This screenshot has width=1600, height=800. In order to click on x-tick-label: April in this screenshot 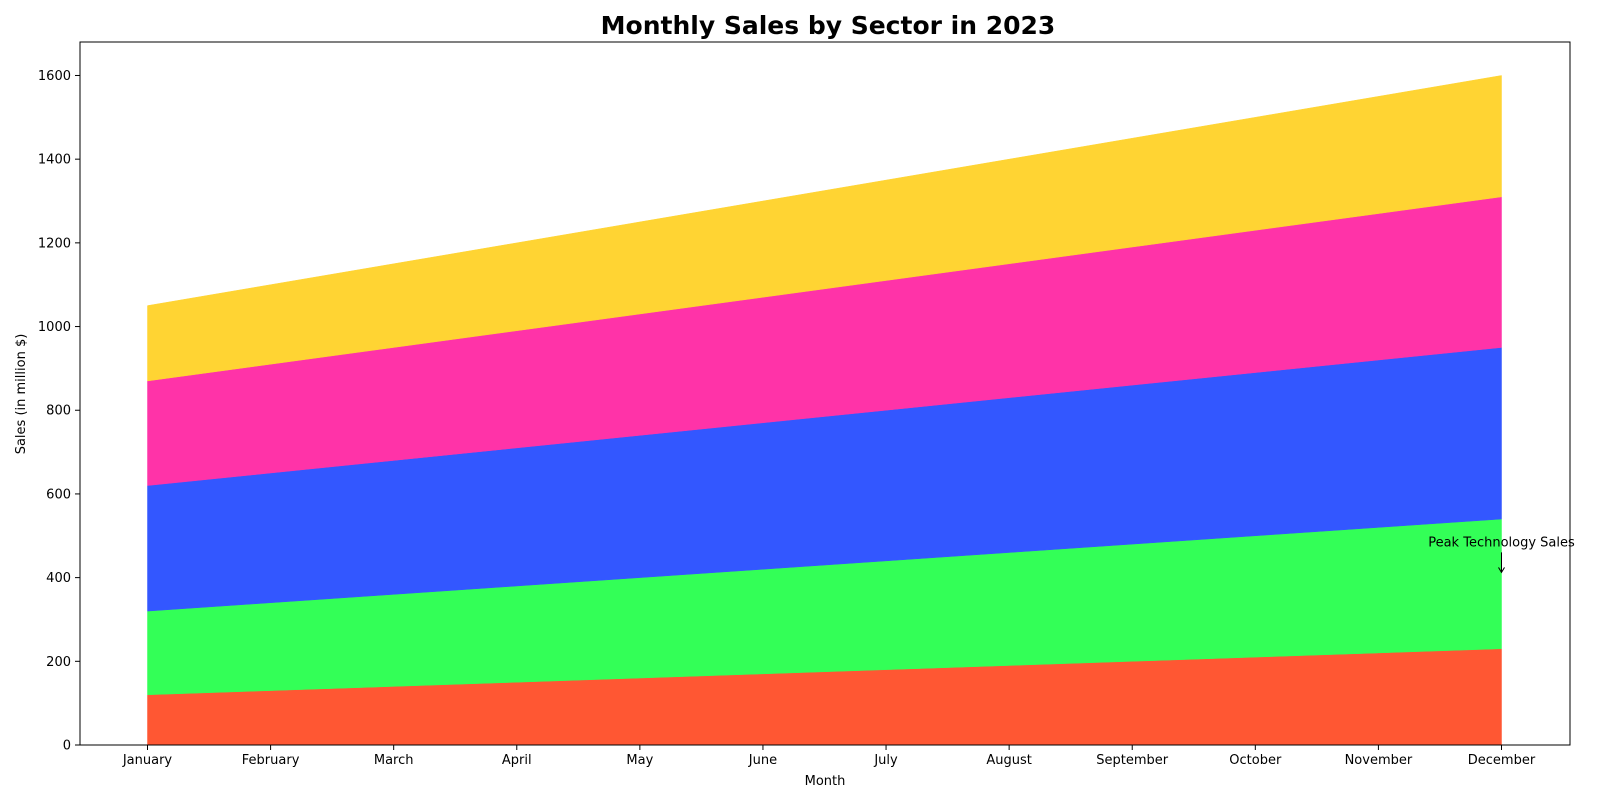, I will do `click(517, 760)`.